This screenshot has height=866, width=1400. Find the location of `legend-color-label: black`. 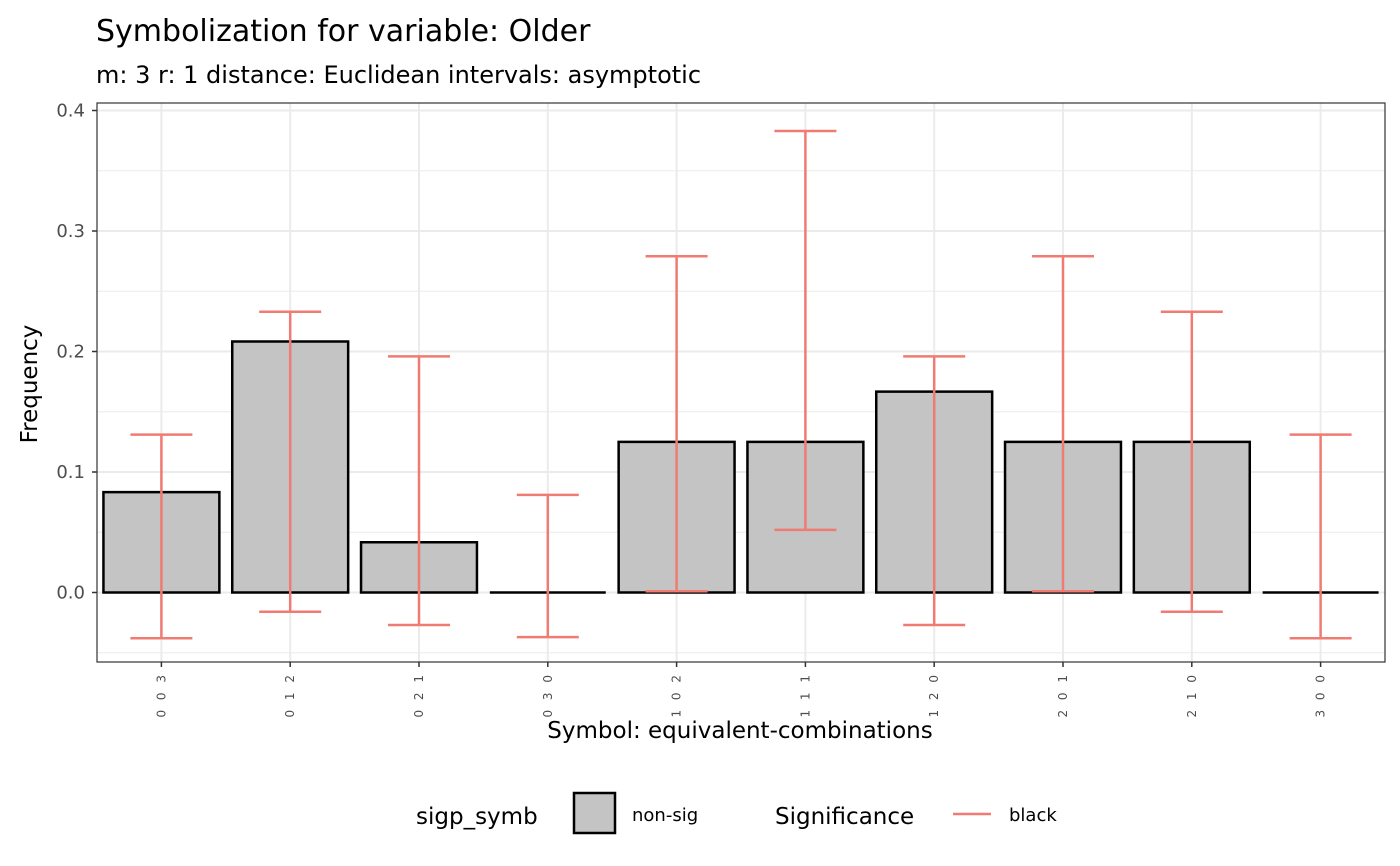

legend-color-label: black is located at coordinates (1033, 815).